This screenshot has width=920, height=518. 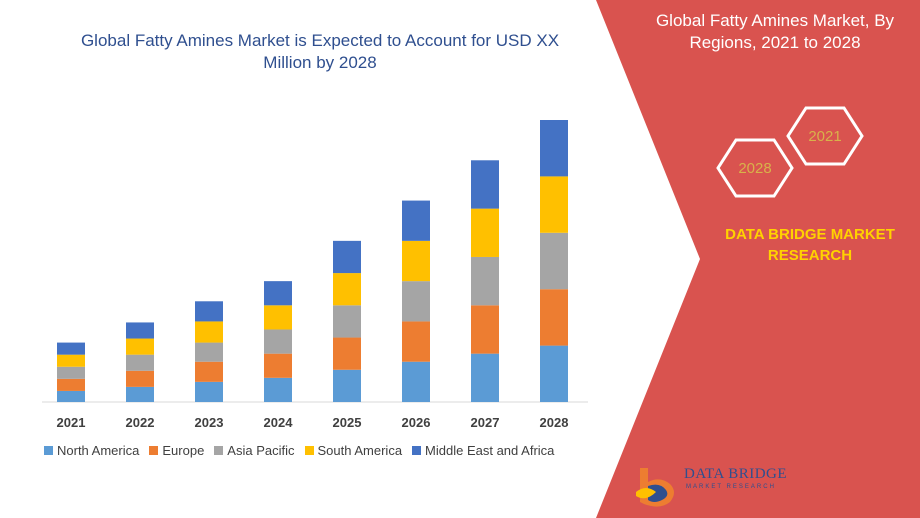 I want to click on legend-item: South America, so click(x=353, y=450).